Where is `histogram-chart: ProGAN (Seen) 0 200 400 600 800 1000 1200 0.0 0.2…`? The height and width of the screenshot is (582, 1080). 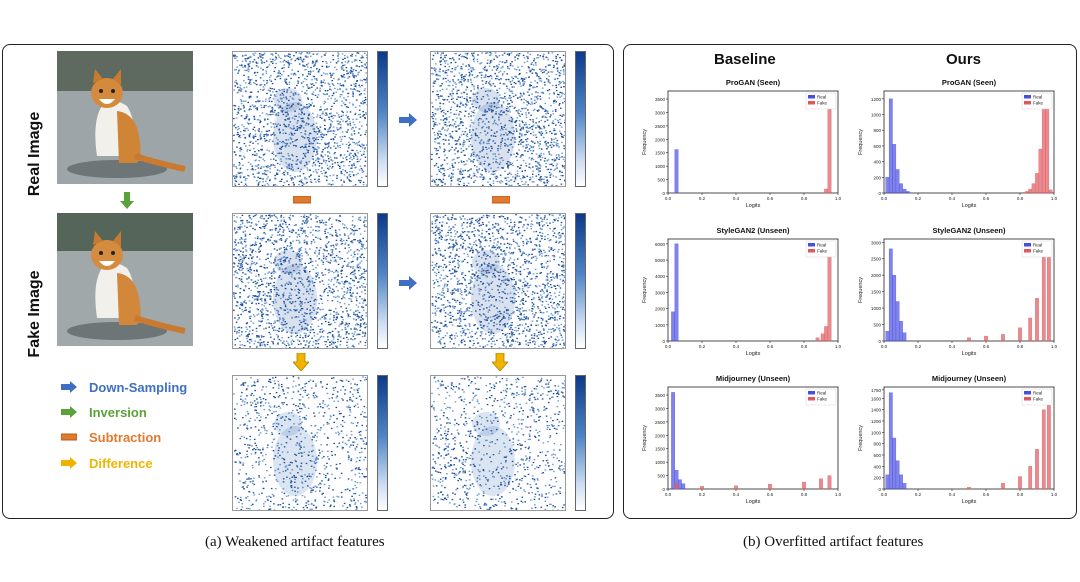
histogram-chart: ProGAN (Seen) 0 200 400 600 800 1000 1200 0.0 0.2… is located at coordinates (958, 143).